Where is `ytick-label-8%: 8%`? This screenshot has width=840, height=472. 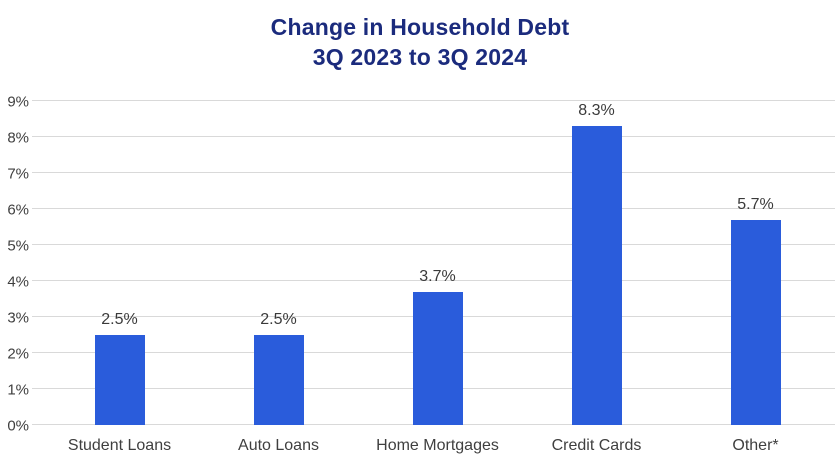
ytick-label-8%: 8% is located at coordinates (18, 138).